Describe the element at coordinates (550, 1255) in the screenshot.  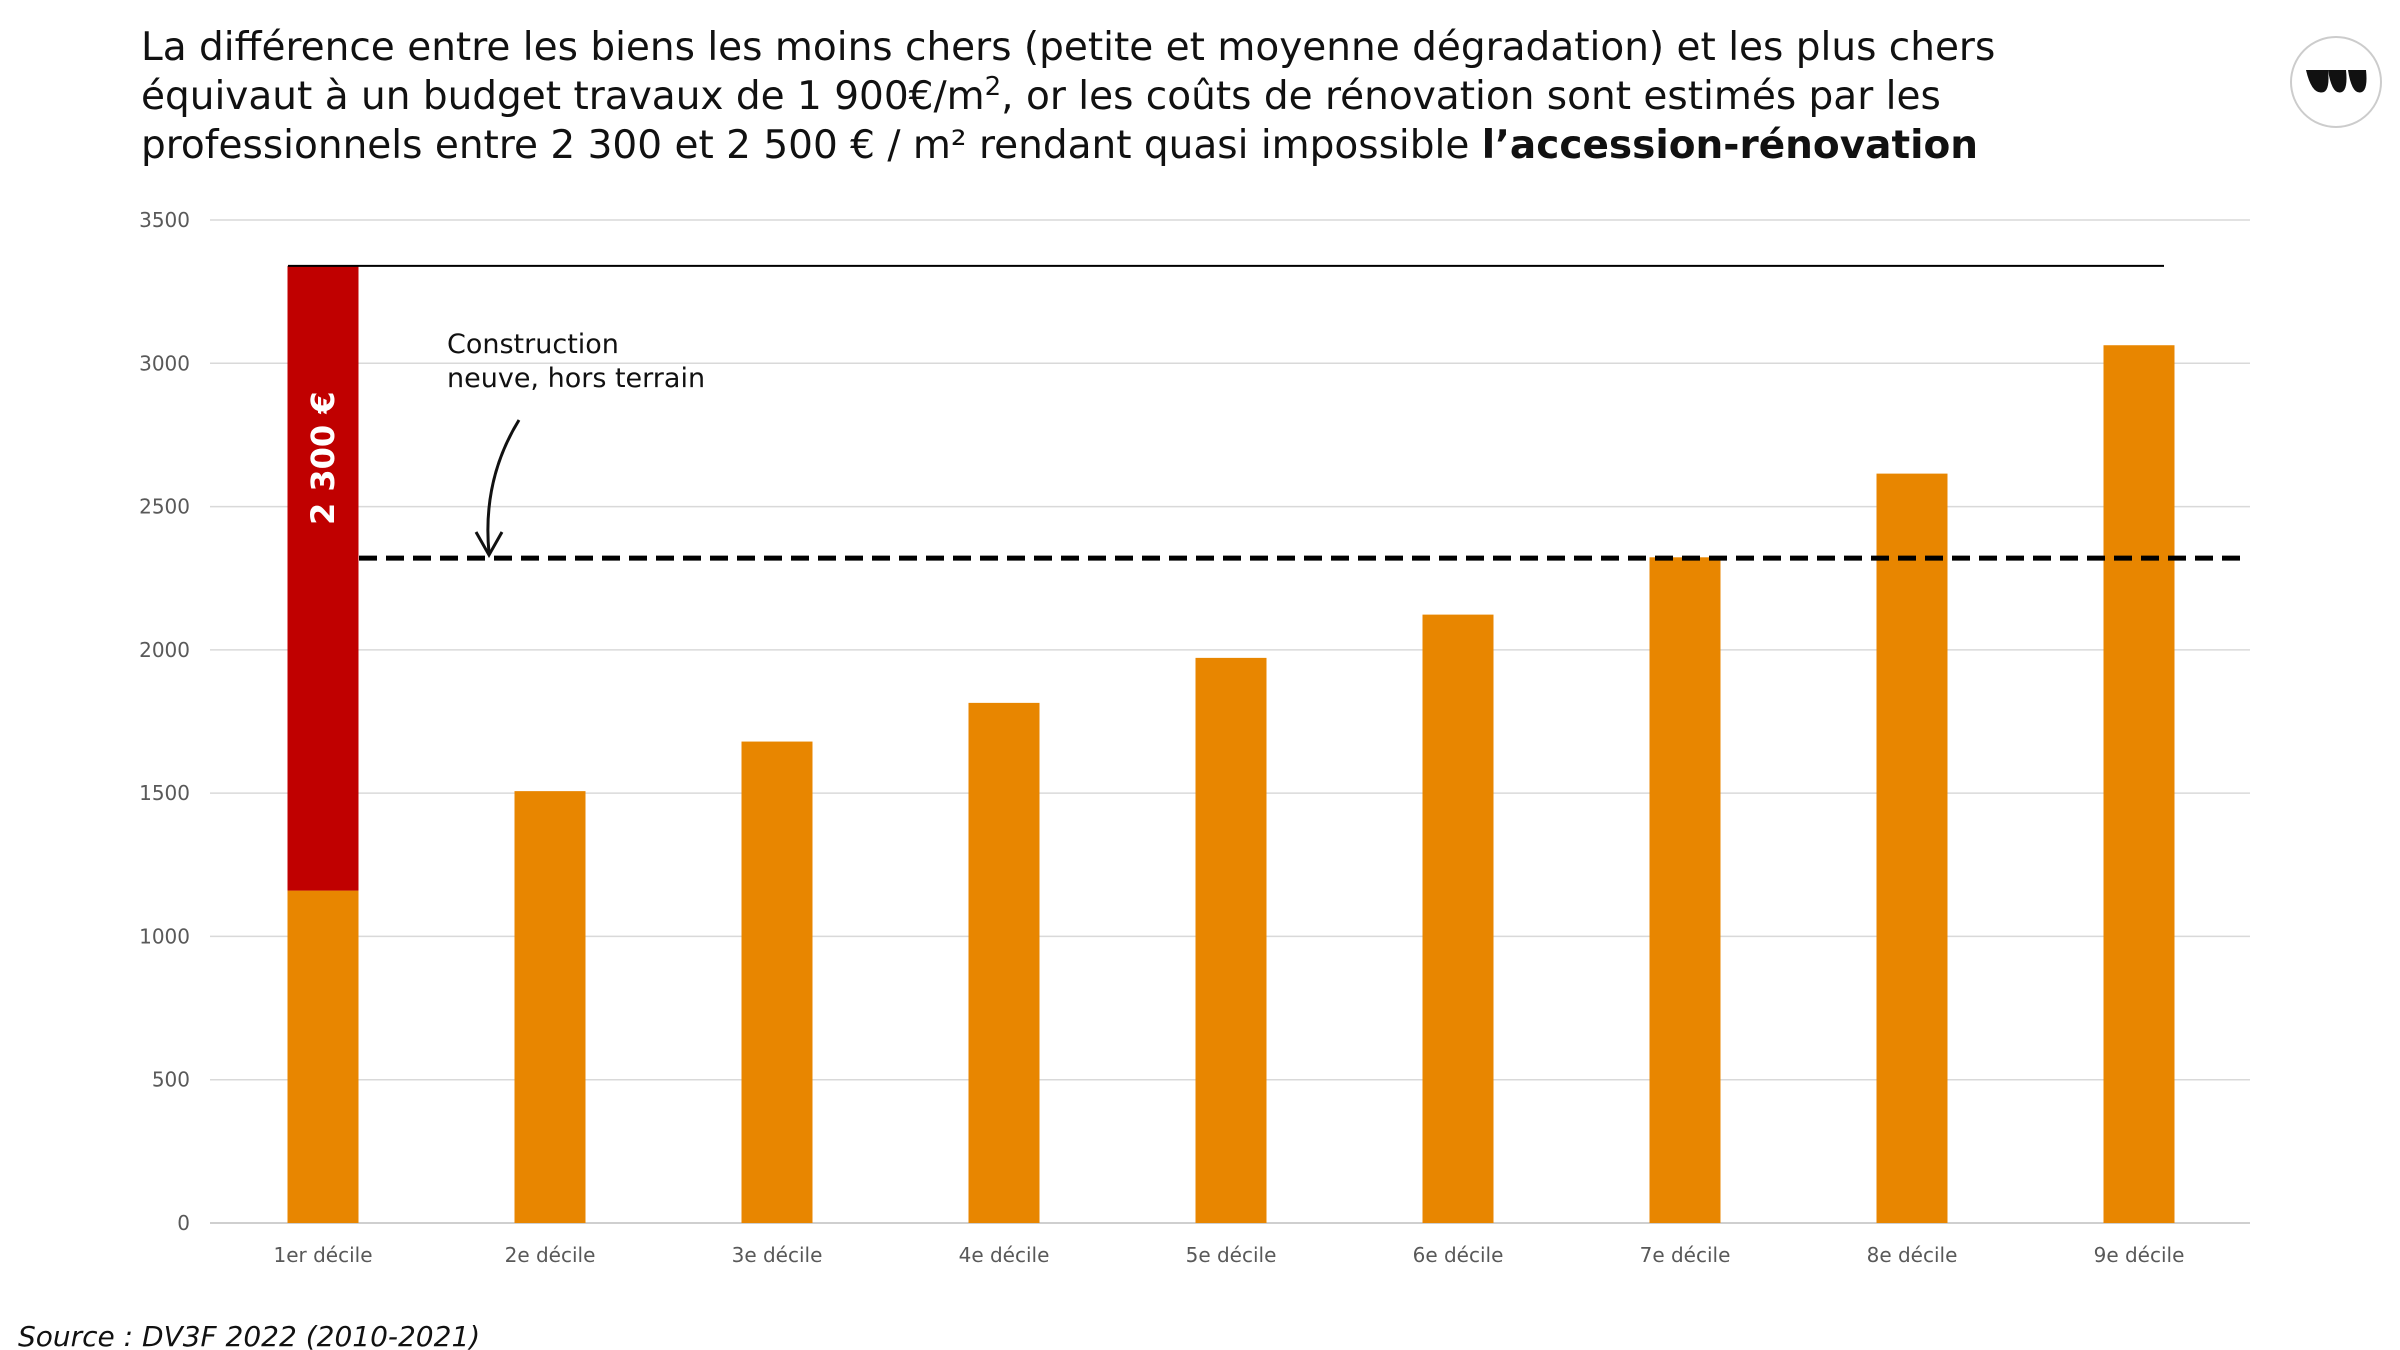
I see `x-tick-label: 2e décile` at that location.